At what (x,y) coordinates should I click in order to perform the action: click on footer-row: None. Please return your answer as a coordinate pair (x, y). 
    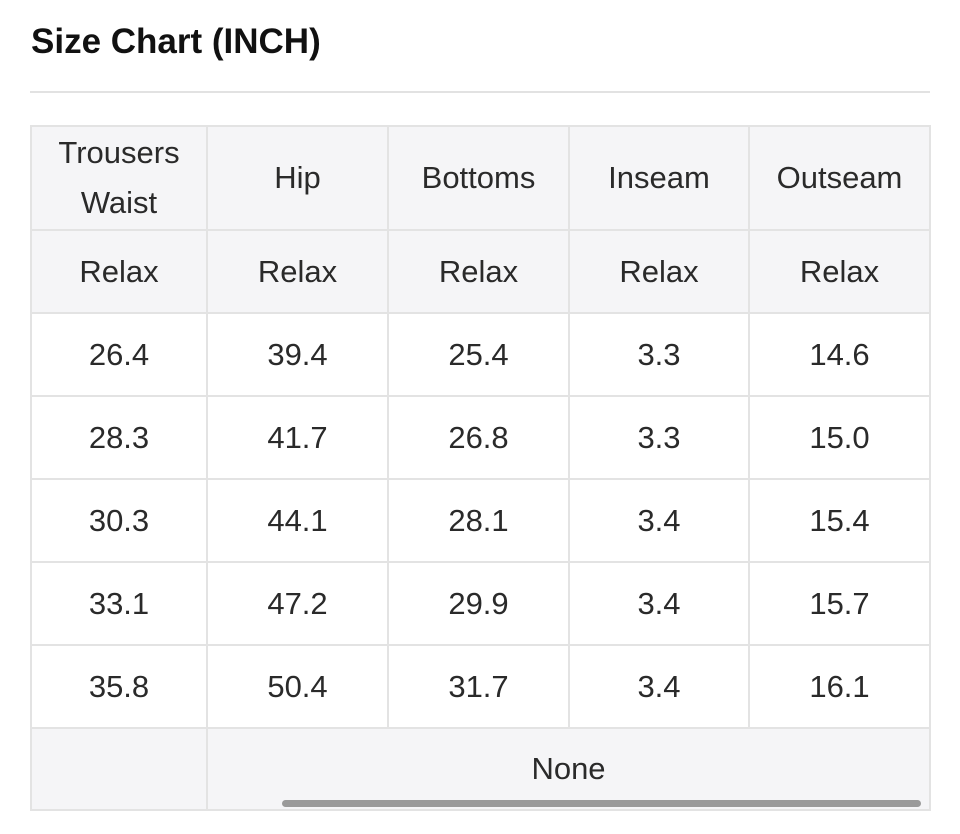
    Looking at the image, I should click on (480, 769).